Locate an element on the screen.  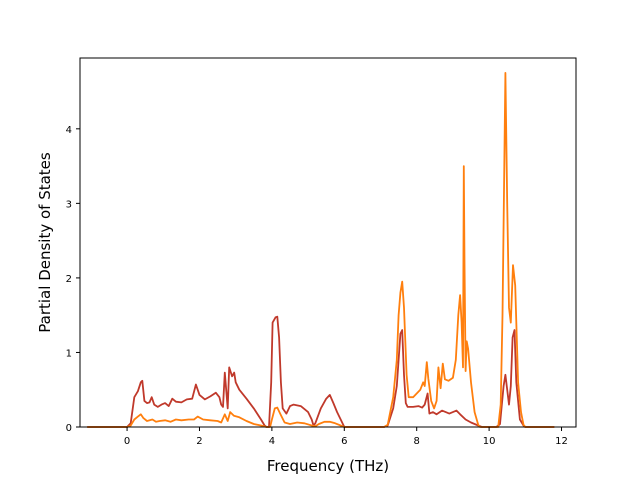
x-tick-label: 2 is located at coordinates (199, 441).